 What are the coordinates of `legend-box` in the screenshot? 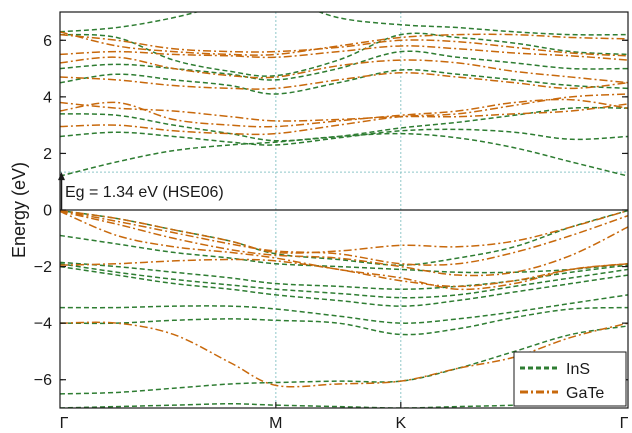 It's located at (570, 379).